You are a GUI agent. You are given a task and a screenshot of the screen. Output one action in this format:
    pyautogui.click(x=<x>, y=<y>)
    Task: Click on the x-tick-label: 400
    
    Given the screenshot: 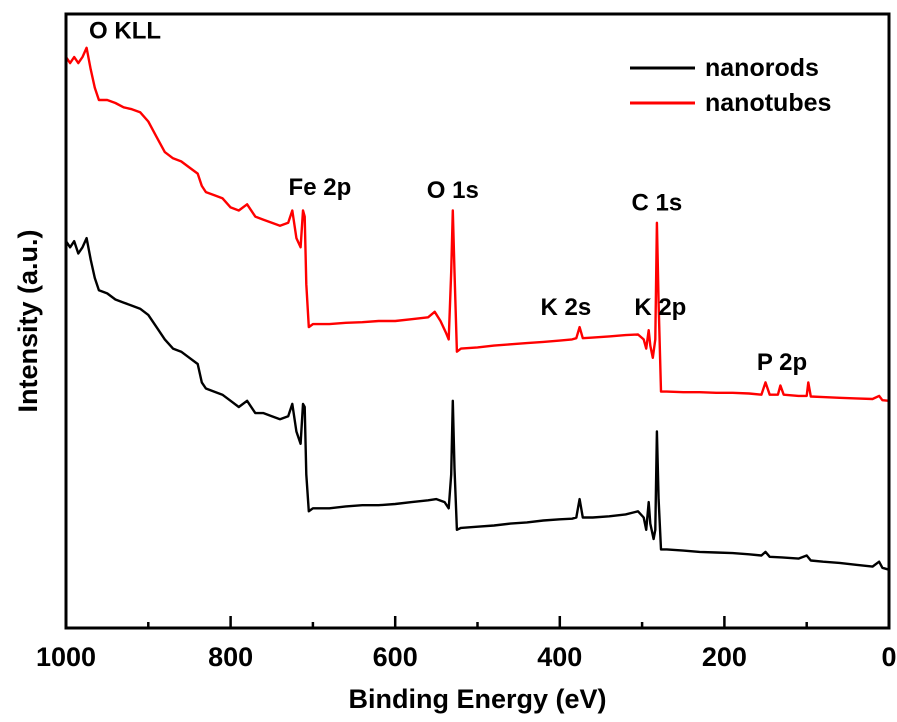 What is the action you would take?
    pyautogui.click(x=559, y=657)
    